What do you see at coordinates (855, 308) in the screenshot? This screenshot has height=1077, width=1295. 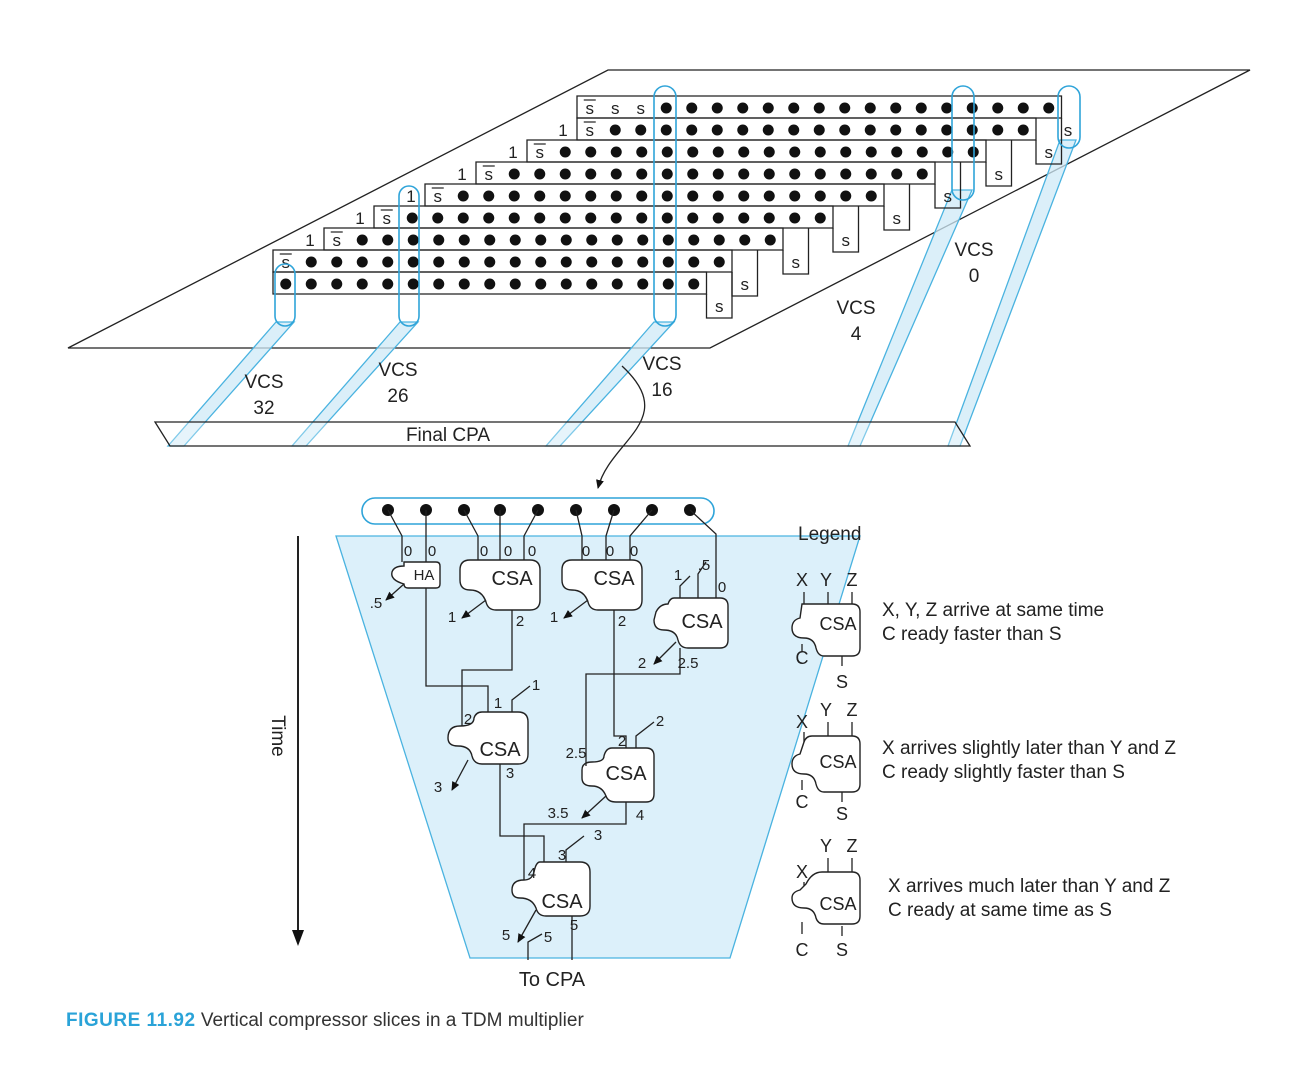 I see `vcs4-name: VCS` at bounding box center [855, 308].